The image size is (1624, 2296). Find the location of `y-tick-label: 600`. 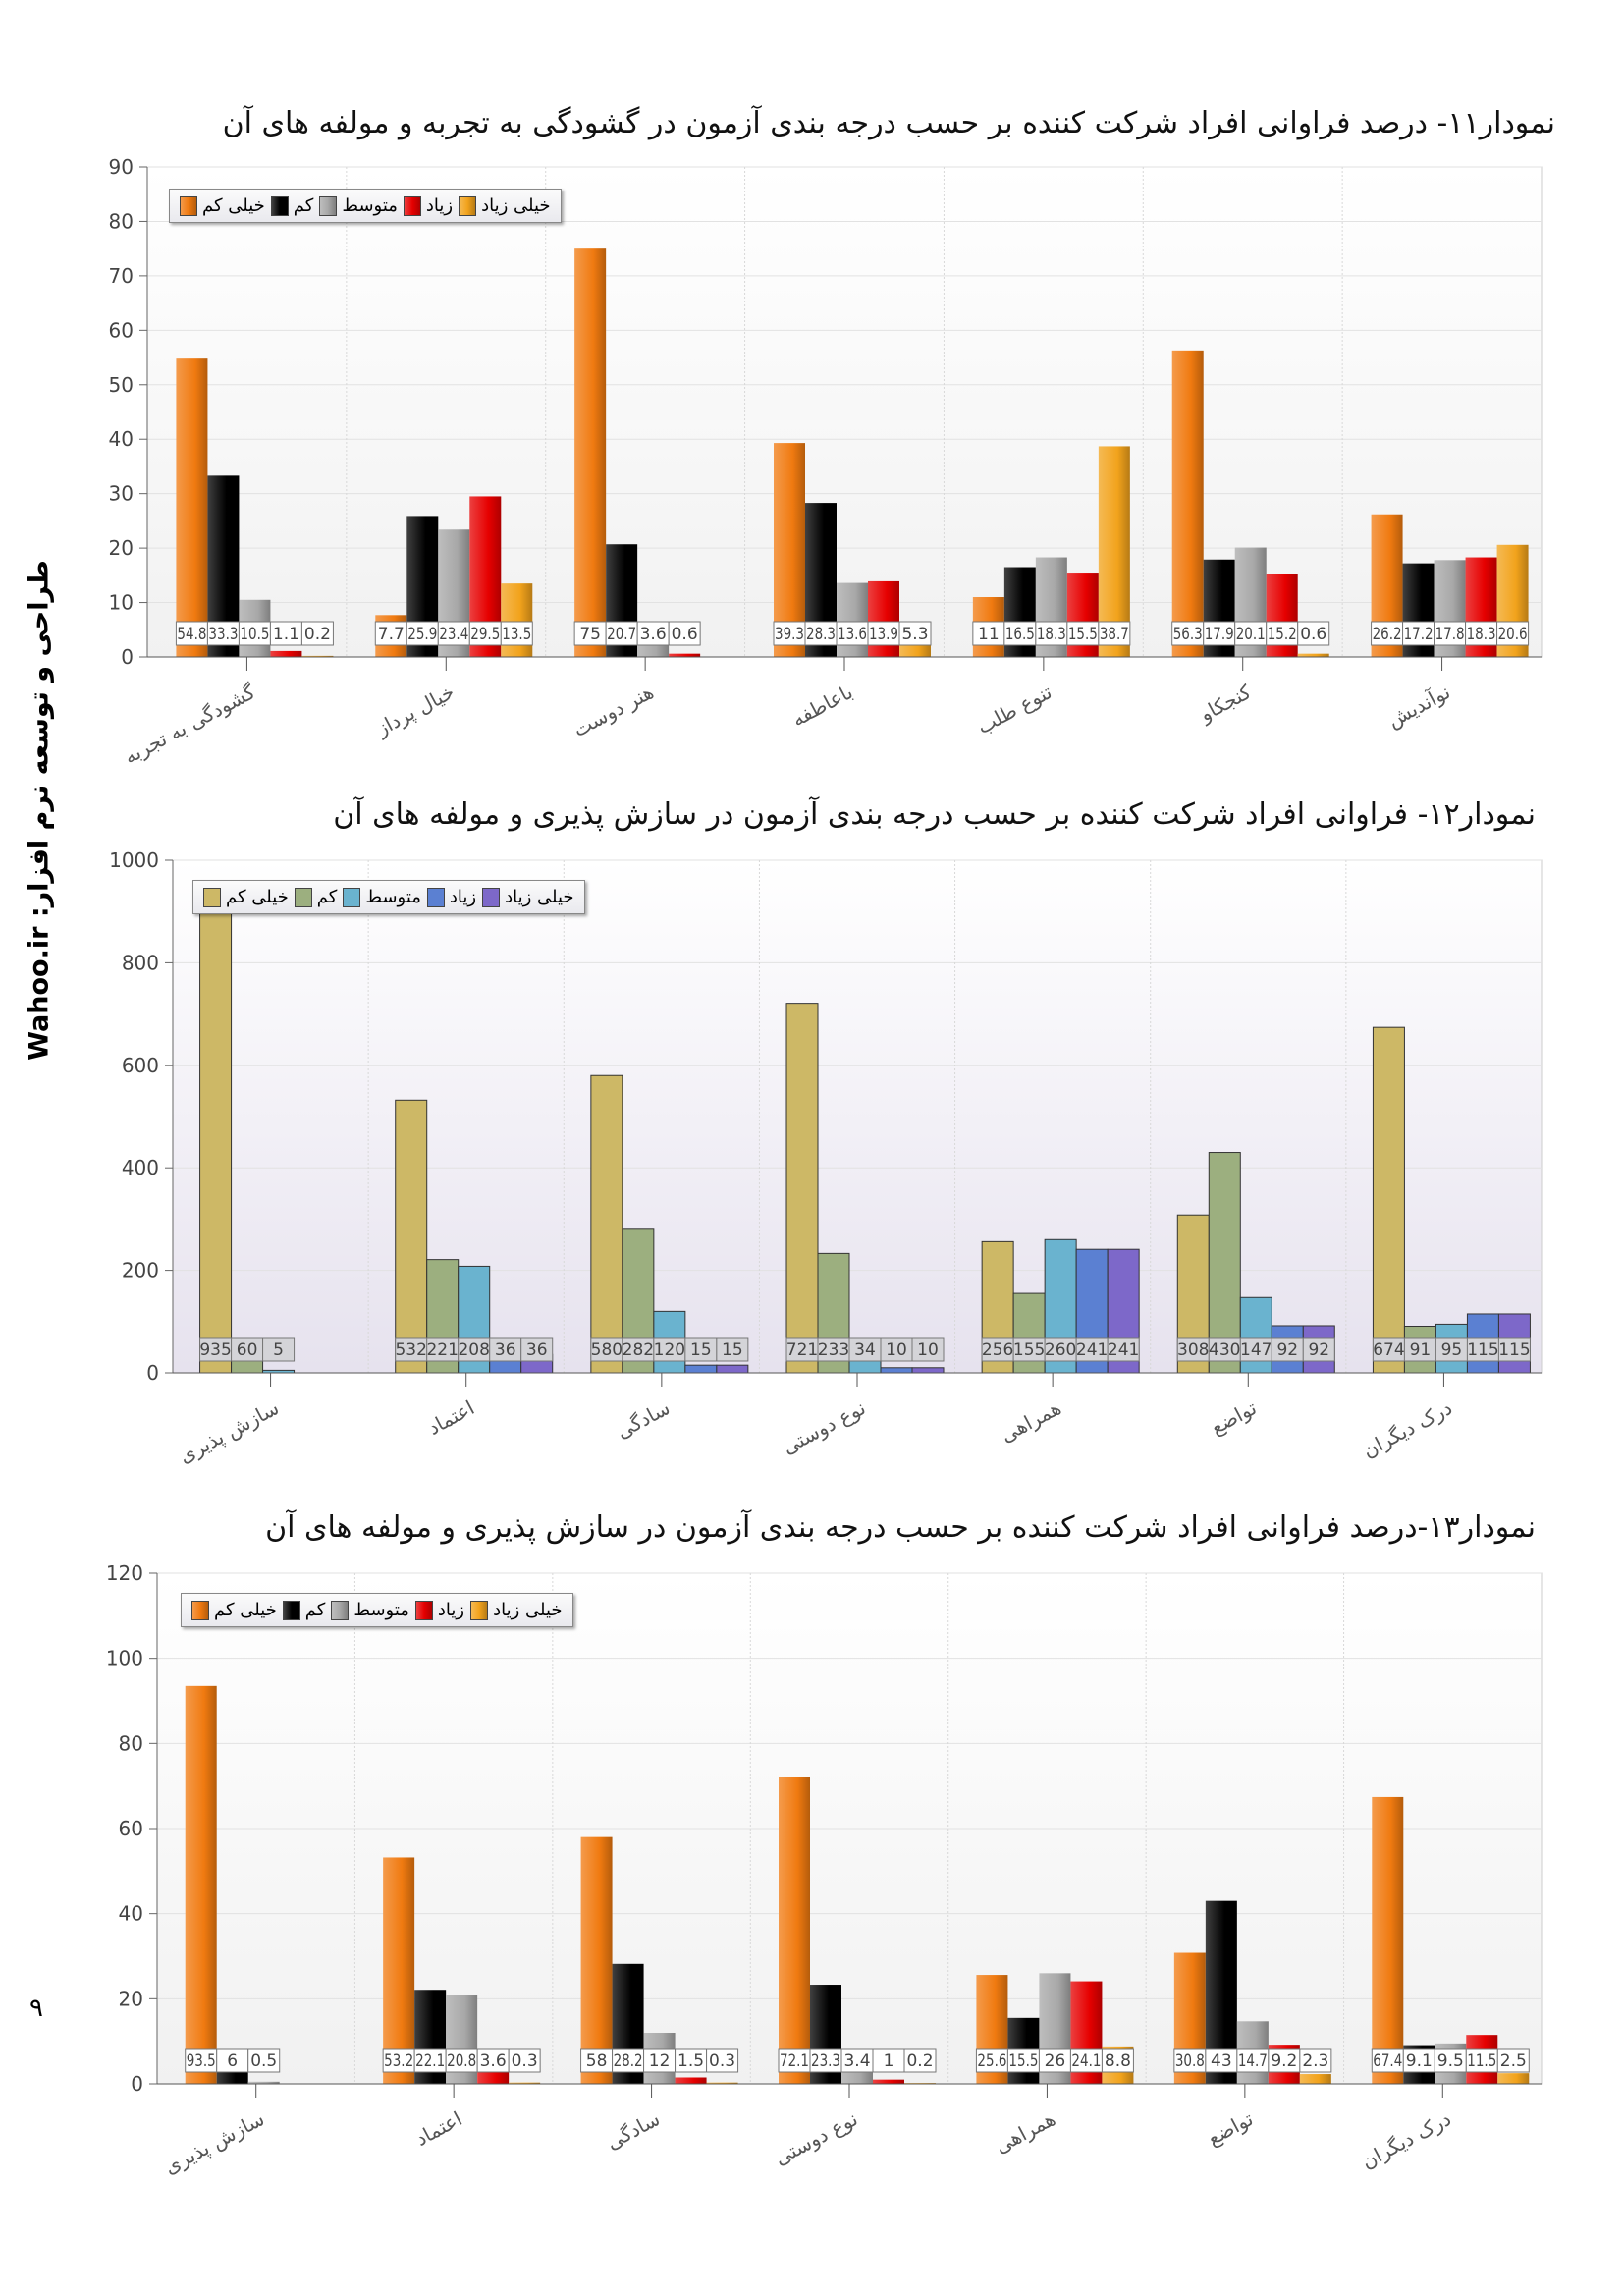

y-tick-label: 600 is located at coordinates (140, 1065).